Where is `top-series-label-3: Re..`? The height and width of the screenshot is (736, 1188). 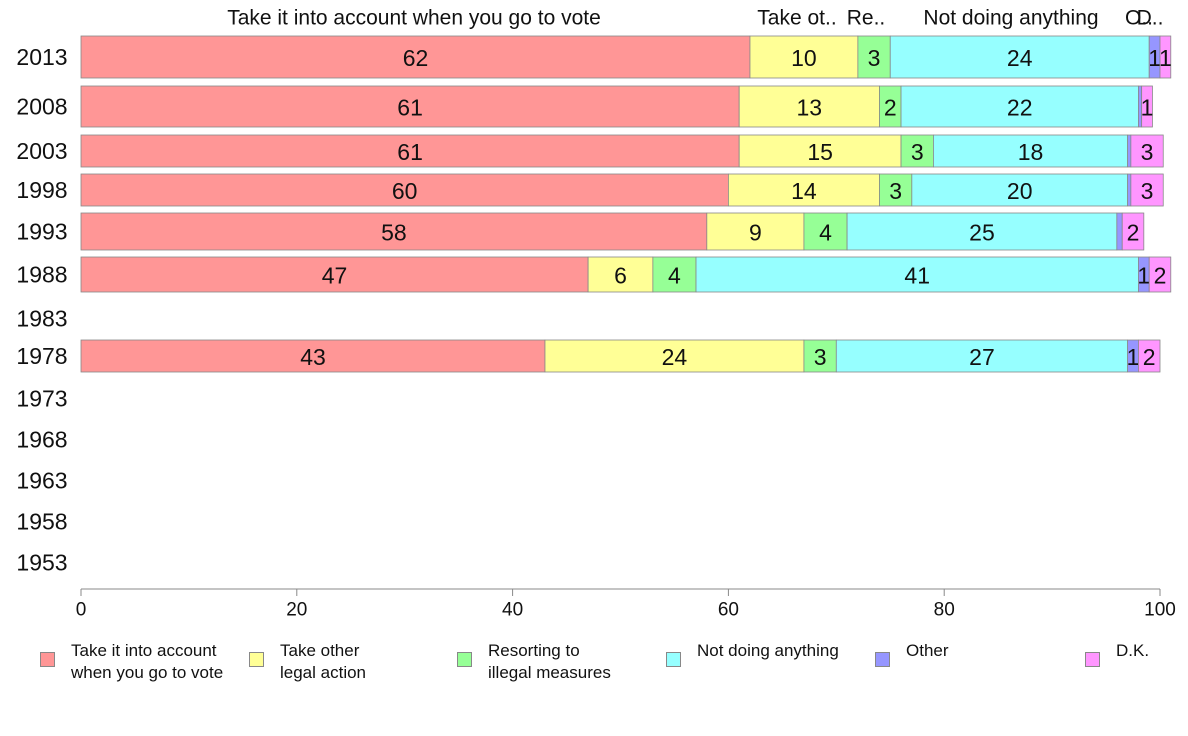
top-series-label-3: Re.. is located at coordinates (866, 18).